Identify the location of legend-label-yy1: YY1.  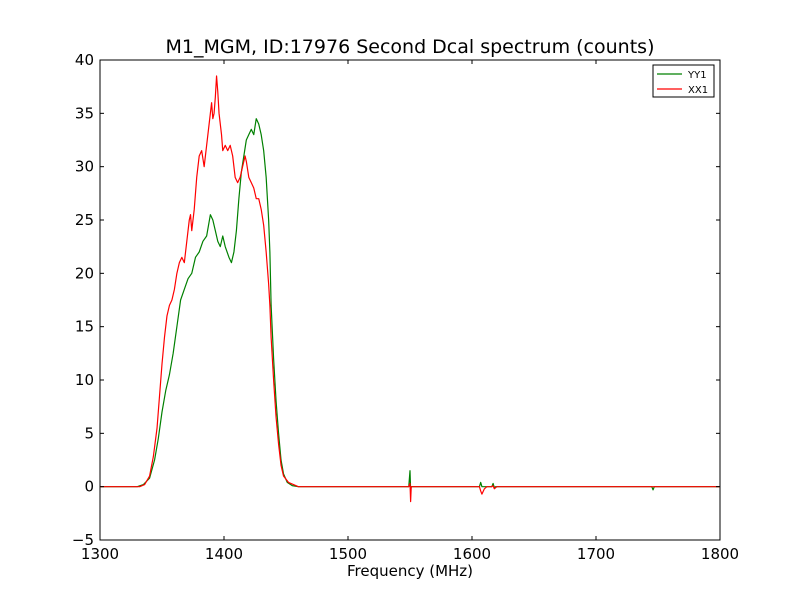
(697, 75).